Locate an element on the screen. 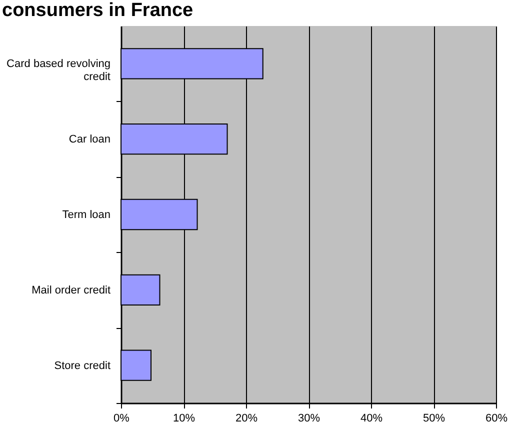 The image size is (513, 423). x-tick-label: 50% is located at coordinates (434, 417).